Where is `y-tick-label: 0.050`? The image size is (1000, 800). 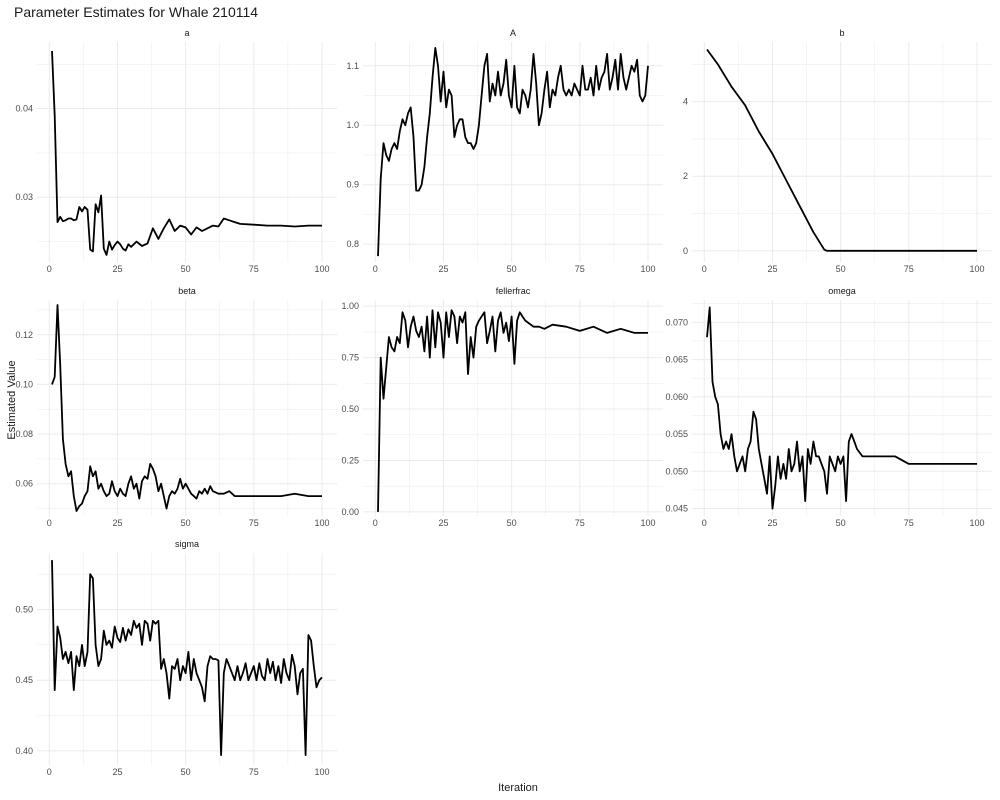 y-tick-label: 0.050 is located at coordinates (676, 471).